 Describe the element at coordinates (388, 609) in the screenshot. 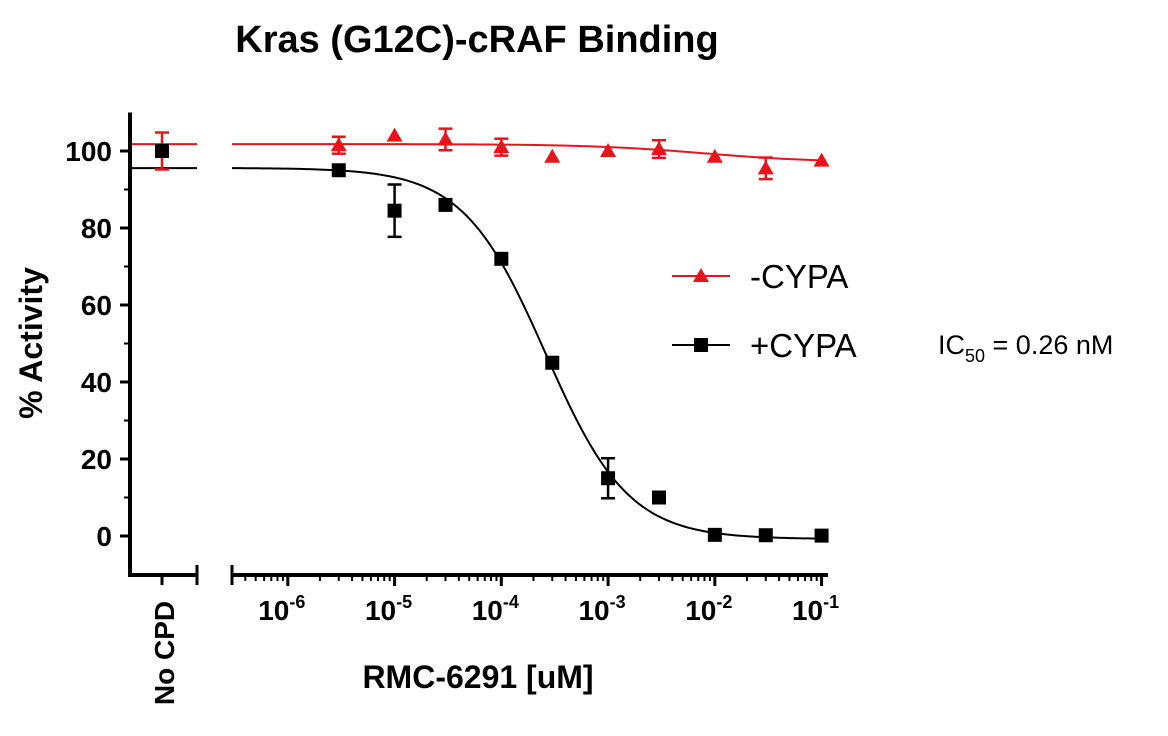

I see `x-tick-label: 10⁻⁵` at that location.